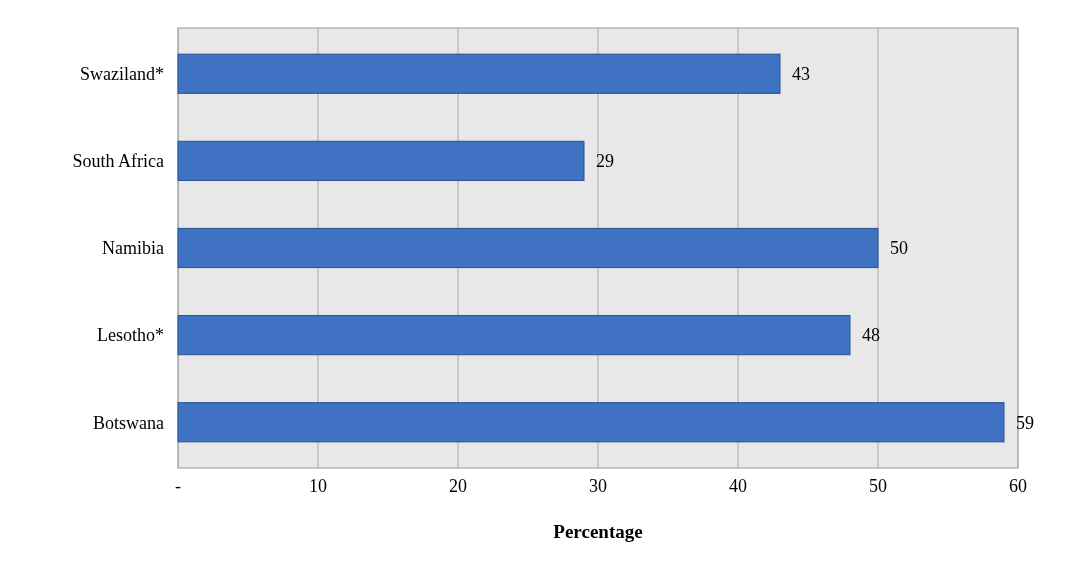 This screenshot has width=1067, height=569. What do you see at coordinates (598, 486) in the screenshot?
I see `x-tick-label: 30` at bounding box center [598, 486].